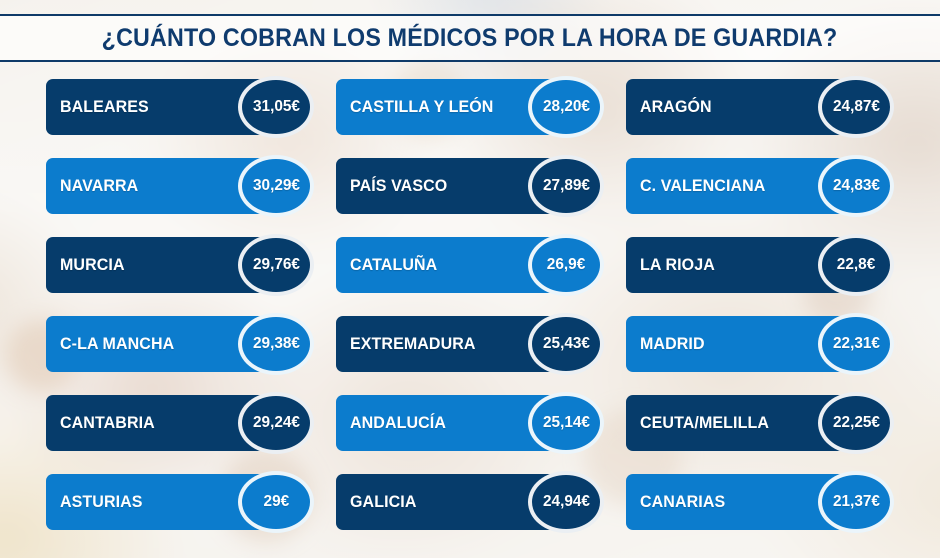 Image resolution: width=940 pixels, height=558 pixels. I want to click on value-label: 26,9€, so click(566, 264).